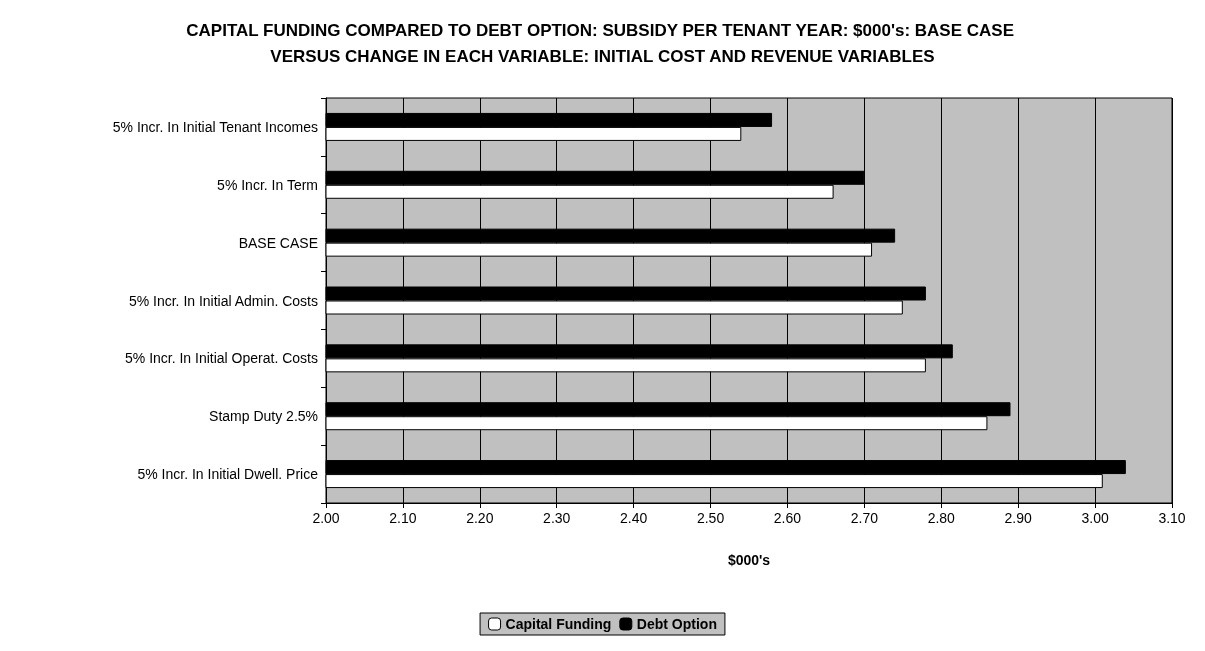  Describe the element at coordinates (602, 43) in the screenshot. I see `chart-title: CAPITAL FUNDING COMPARED TO DEBT OPTION: SUBSIDY PER TENANT YEAR: $000's: BASE CASE VERSUS CHANGE IN EACH VARIABLE: INITIAL COST AND REVENUE VARIABLES` at that location.